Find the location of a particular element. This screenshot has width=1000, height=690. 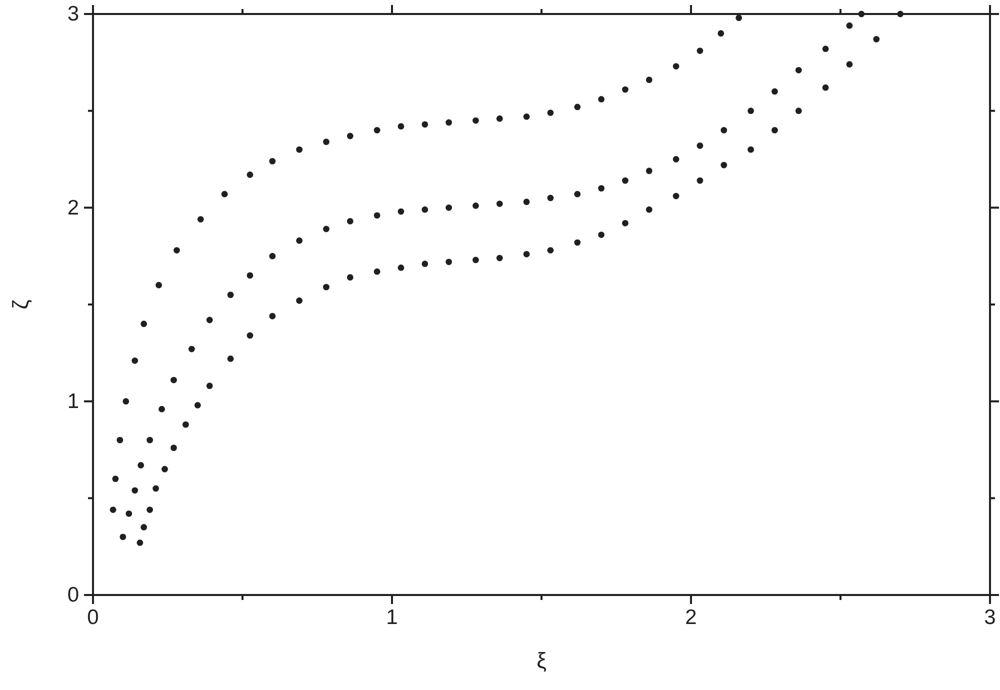

y-tick-label: 2 is located at coordinates (73, 208).